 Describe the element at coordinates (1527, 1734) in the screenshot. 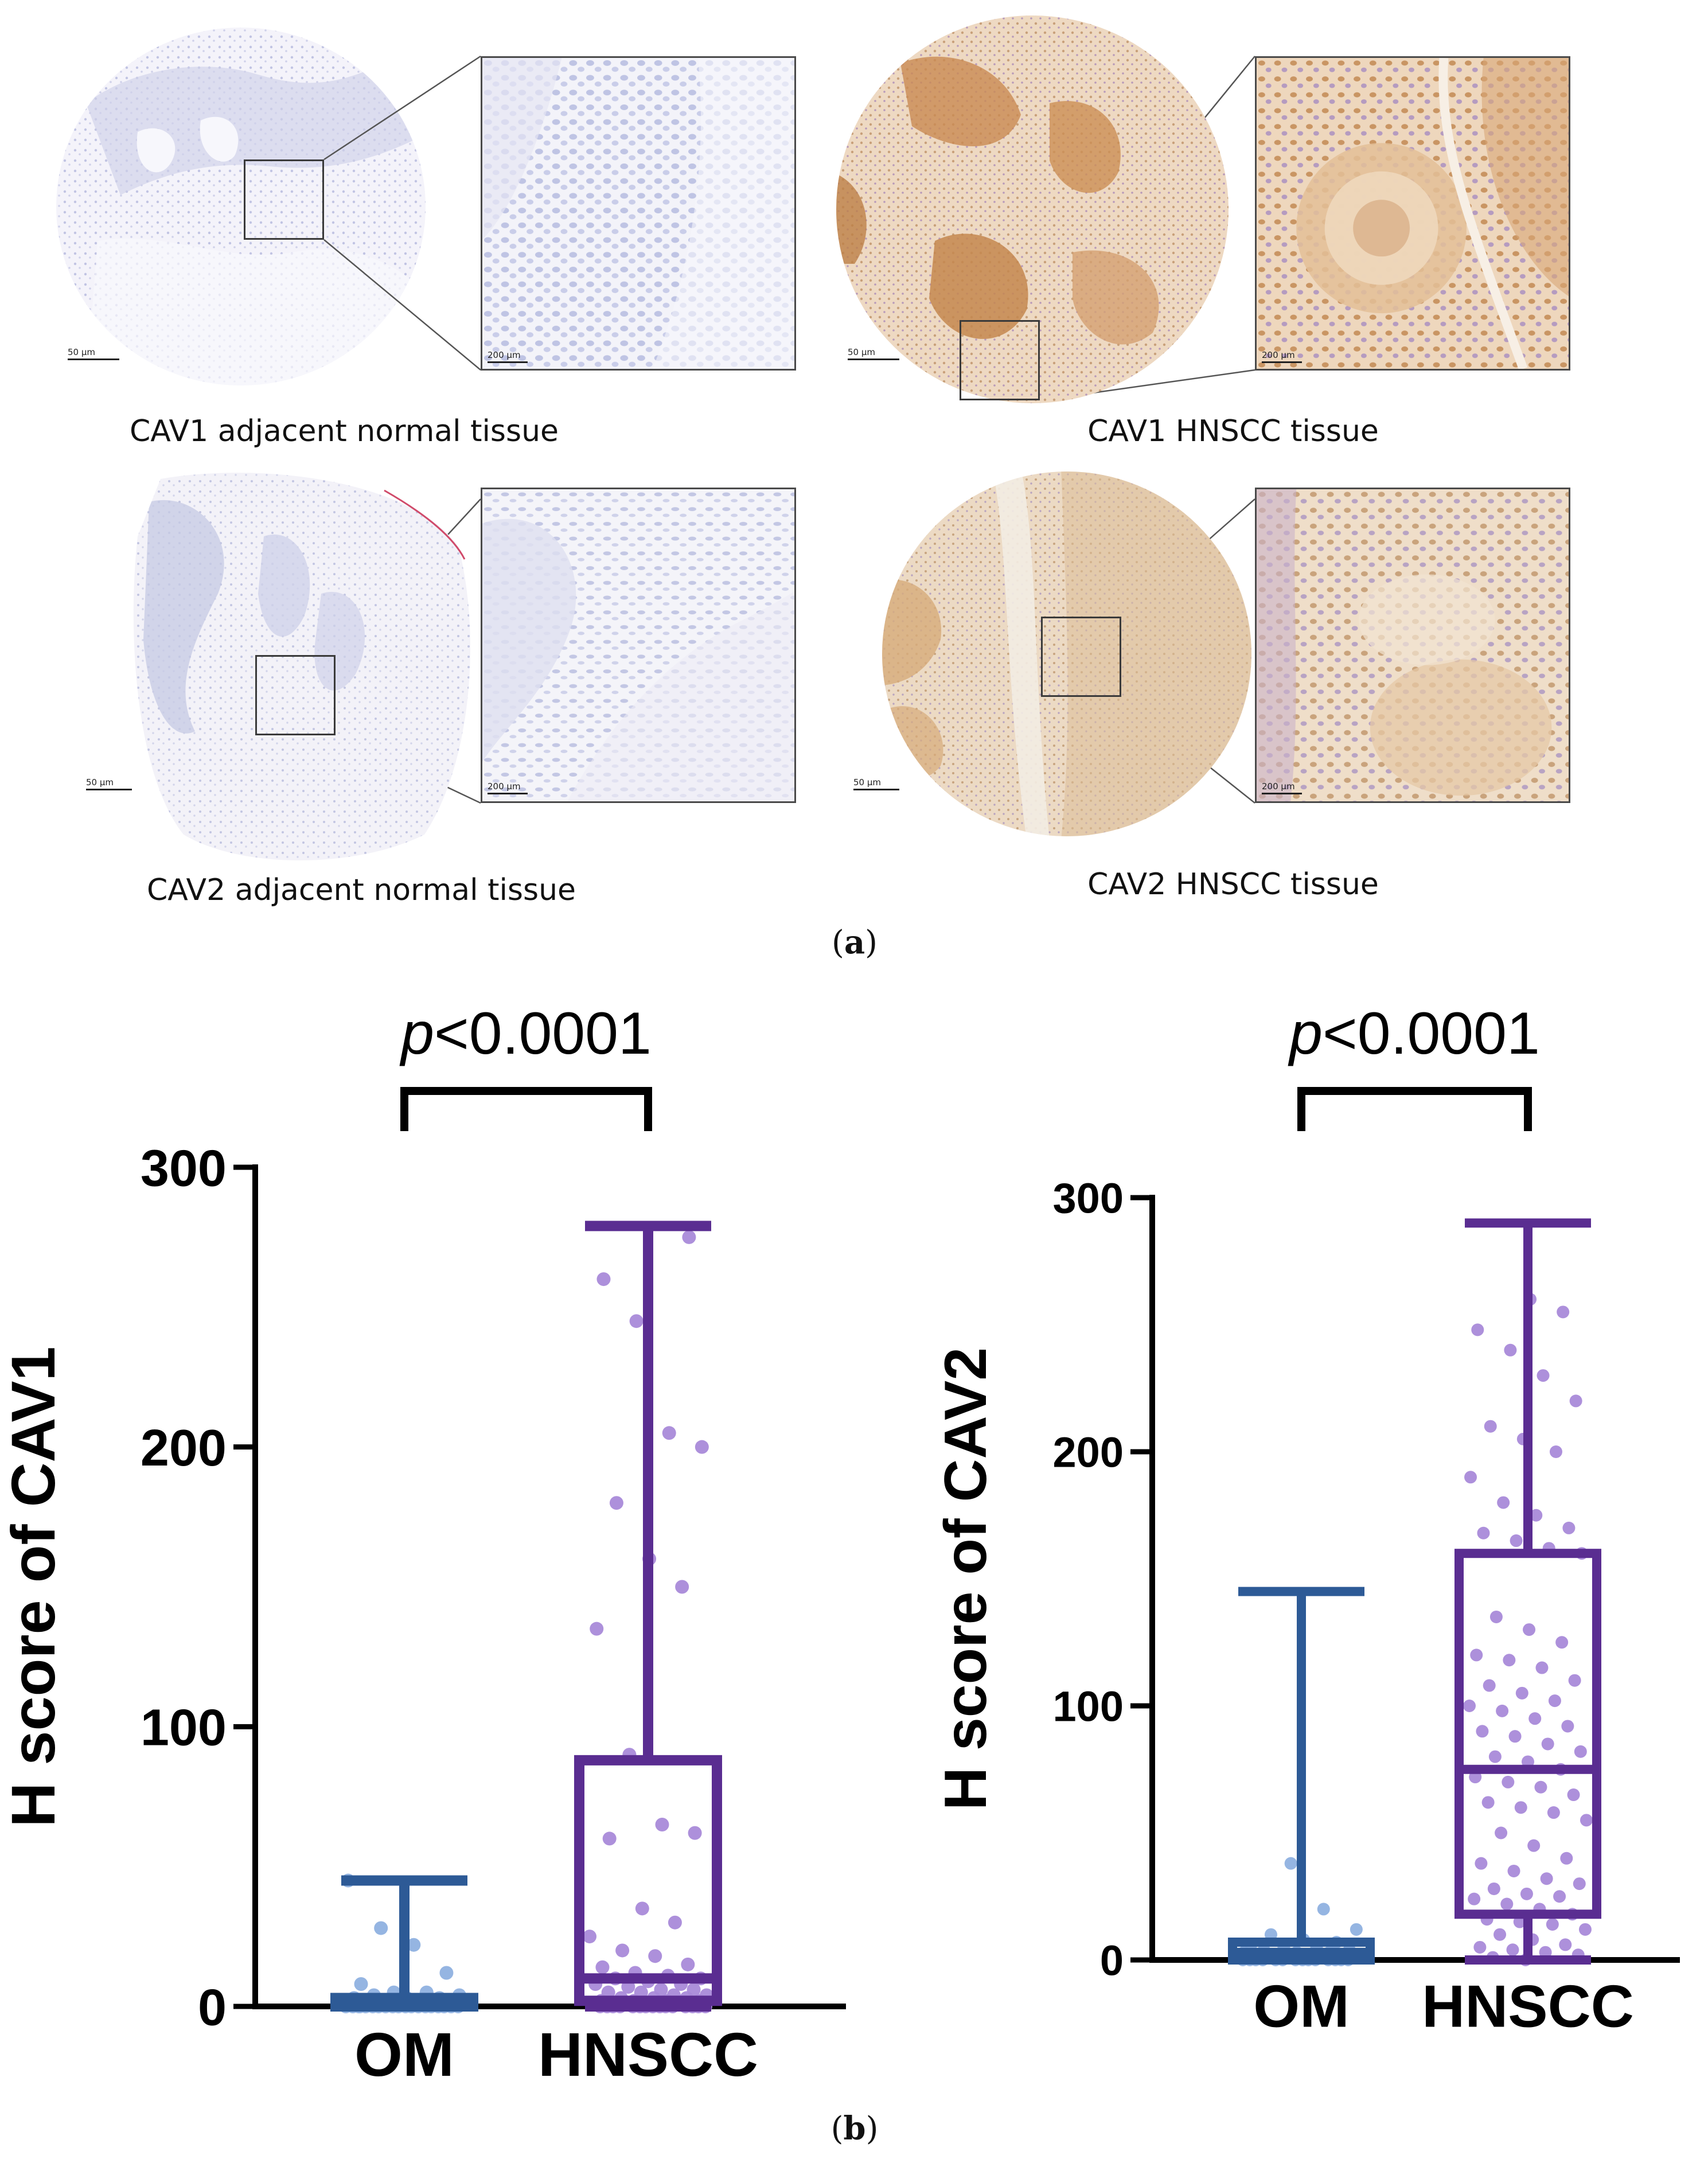

I see `box-iqr` at that location.